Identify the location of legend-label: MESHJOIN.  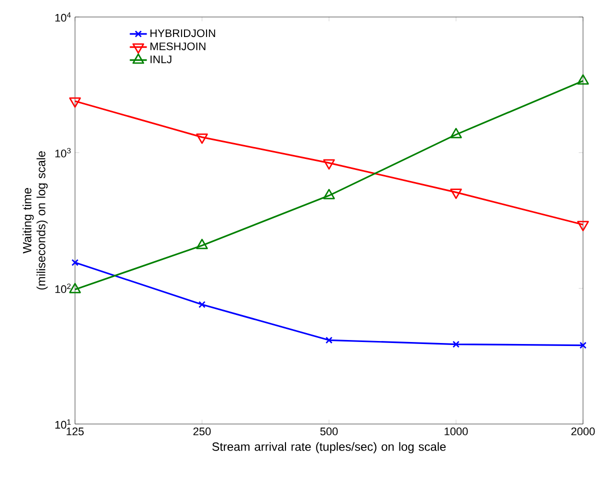
(178, 46).